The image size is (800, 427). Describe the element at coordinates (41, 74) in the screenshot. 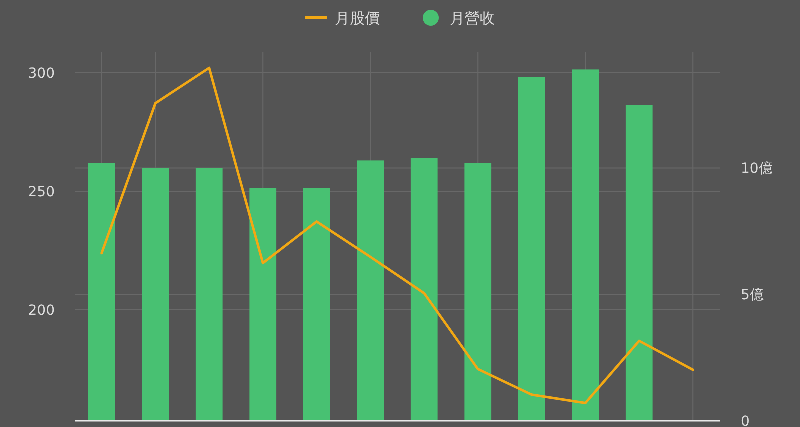

I see `y-tick-label: 300` at that location.